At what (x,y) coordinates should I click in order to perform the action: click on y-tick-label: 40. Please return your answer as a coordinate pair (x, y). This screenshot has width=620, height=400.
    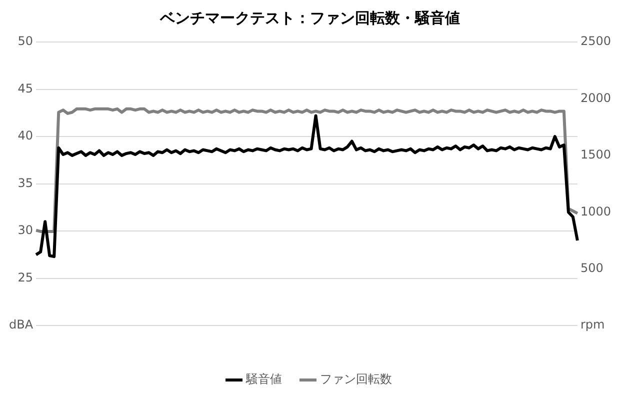
    Looking at the image, I should click on (26, 135).